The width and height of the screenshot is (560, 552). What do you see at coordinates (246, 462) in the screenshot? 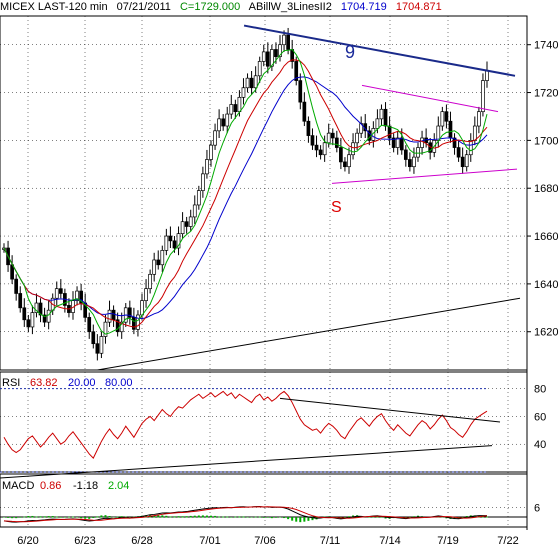
I see `rsi-support-line` at bounding box center [246, 462].